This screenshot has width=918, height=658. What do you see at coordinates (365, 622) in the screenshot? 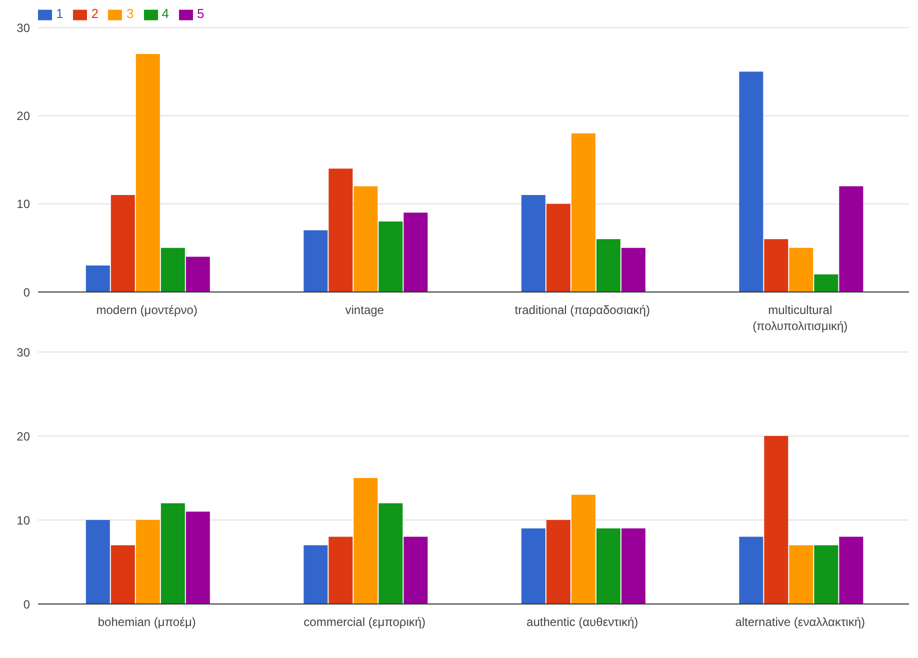
I see `x-tick-label: commercial (εμπορική)` at bounding box center [365, 622].